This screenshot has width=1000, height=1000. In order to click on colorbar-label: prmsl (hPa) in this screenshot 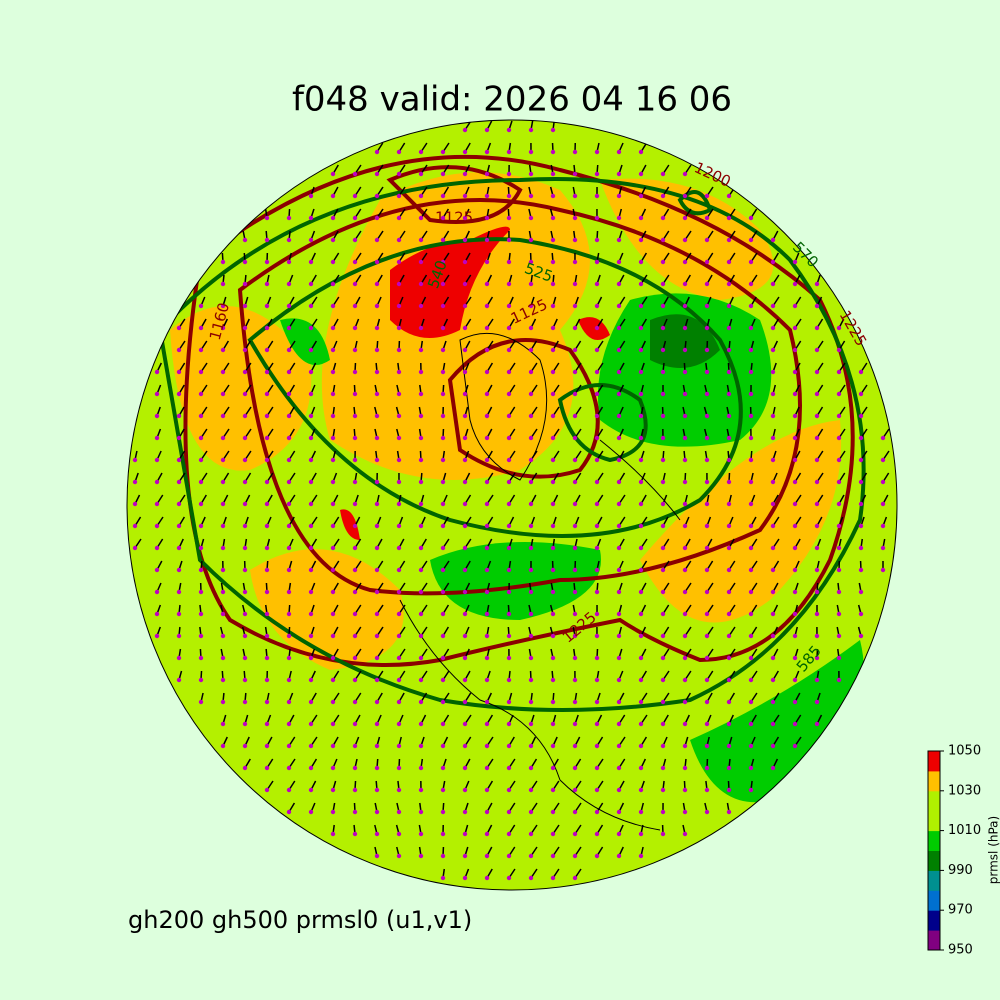, I will do `click(993, 850)`.